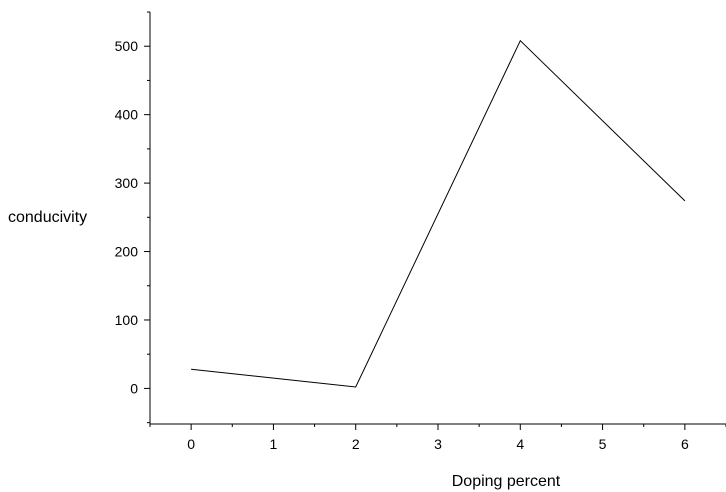  I want to click on x-tick-label: 6, so click(685, 444).